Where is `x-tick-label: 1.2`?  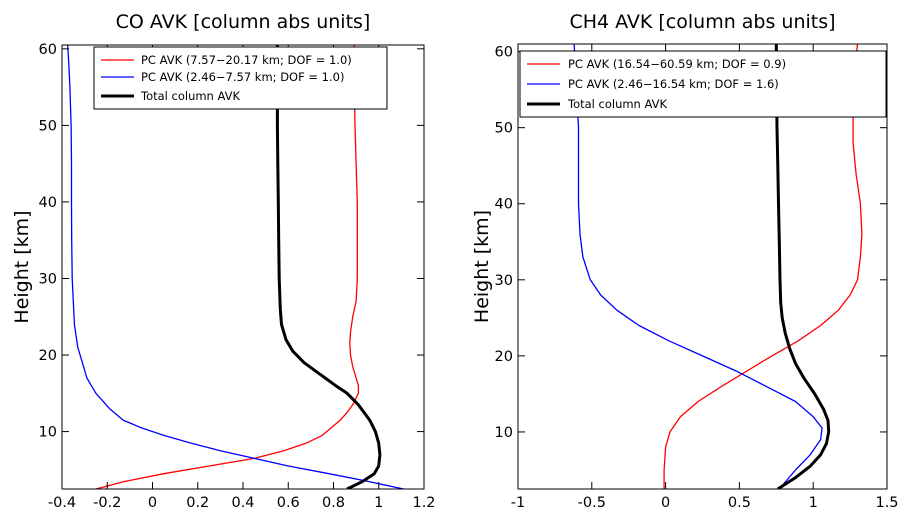 x-tick-label: 1.2 is located at coordinates (423, 502).